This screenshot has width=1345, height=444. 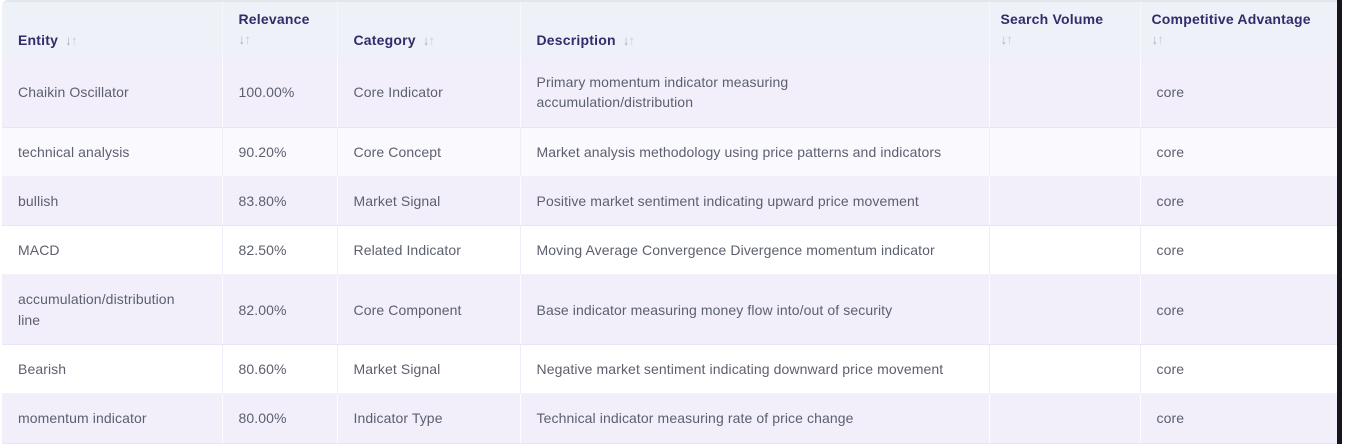 I want to click on cell-relevance: 80.60%, so click(x=280, y=369).